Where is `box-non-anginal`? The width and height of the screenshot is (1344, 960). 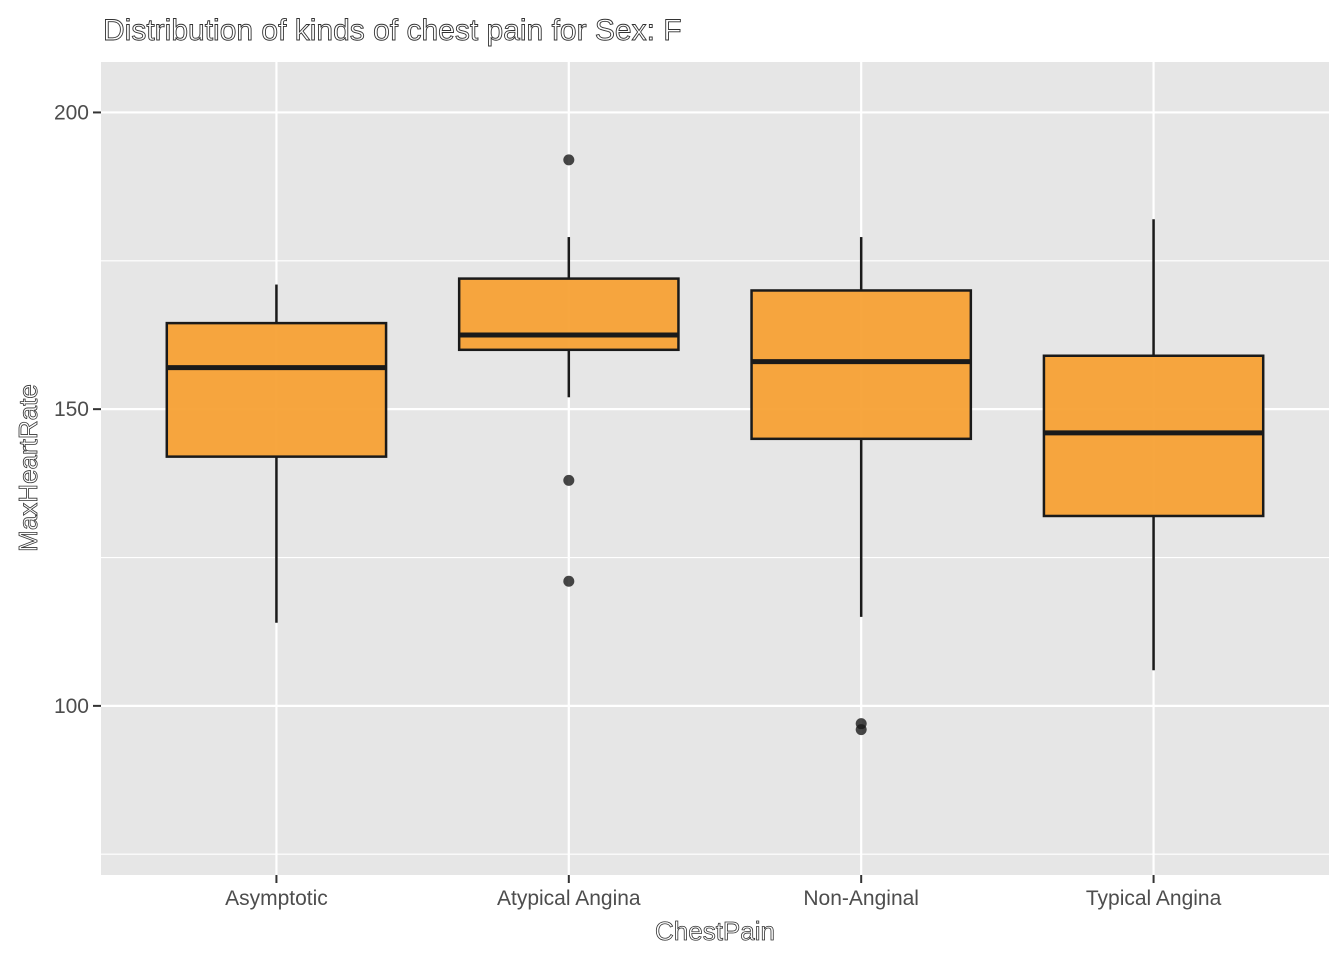
box-non-anginal is located at coordinates (861, 486).